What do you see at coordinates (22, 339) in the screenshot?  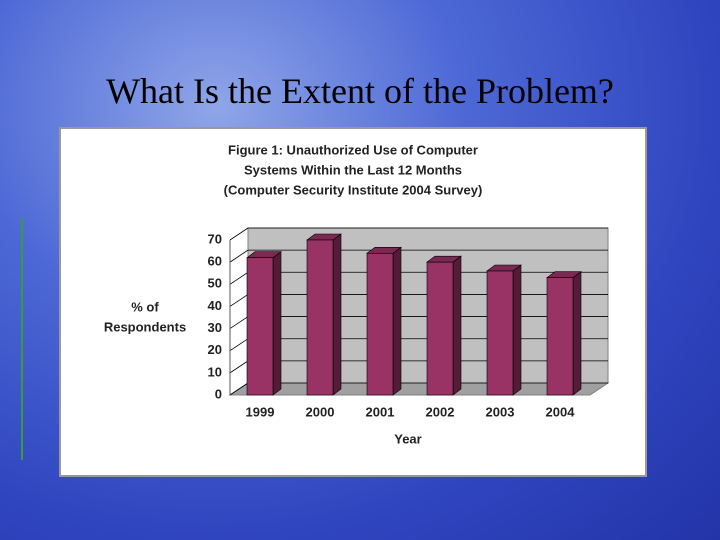 I see `decor-line` at bounding box center [22, 339].